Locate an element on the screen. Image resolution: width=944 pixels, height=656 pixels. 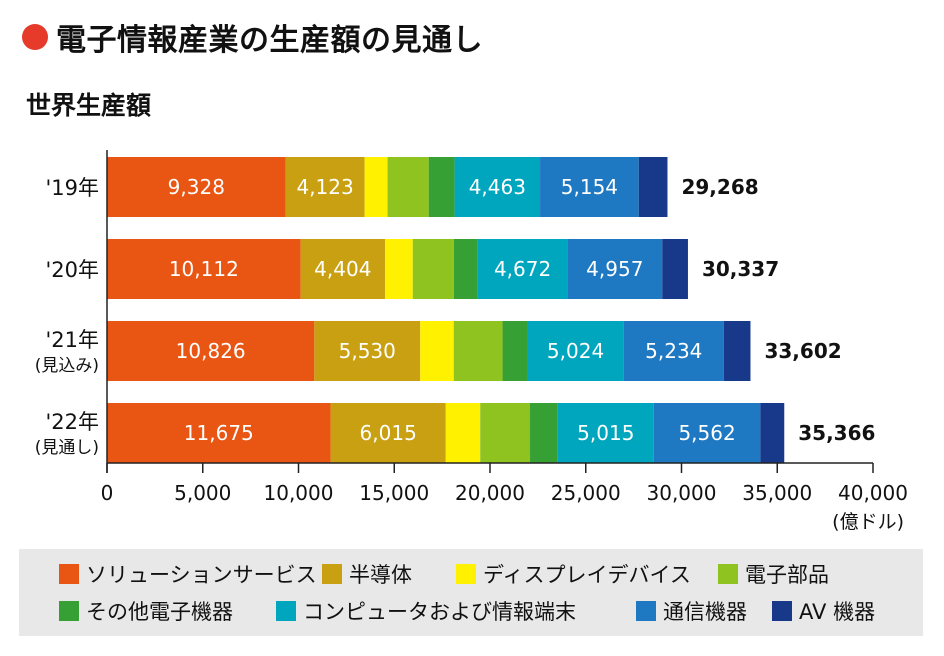
legend-item: その他電子機器 is located at coordinates (167, 611).